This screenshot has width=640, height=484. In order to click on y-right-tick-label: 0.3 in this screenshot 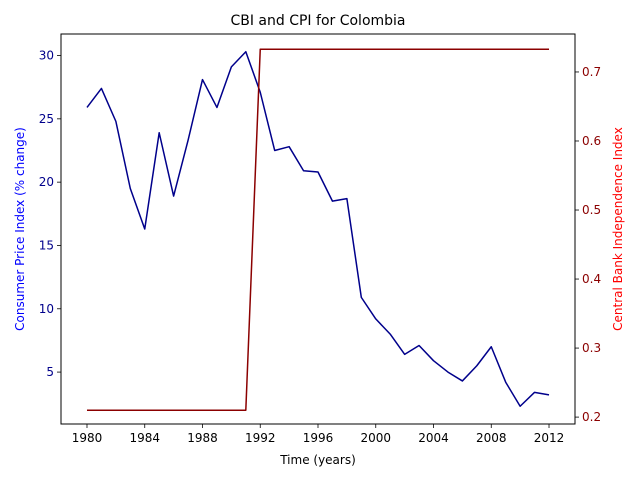, I will do `click(591, 348)`.